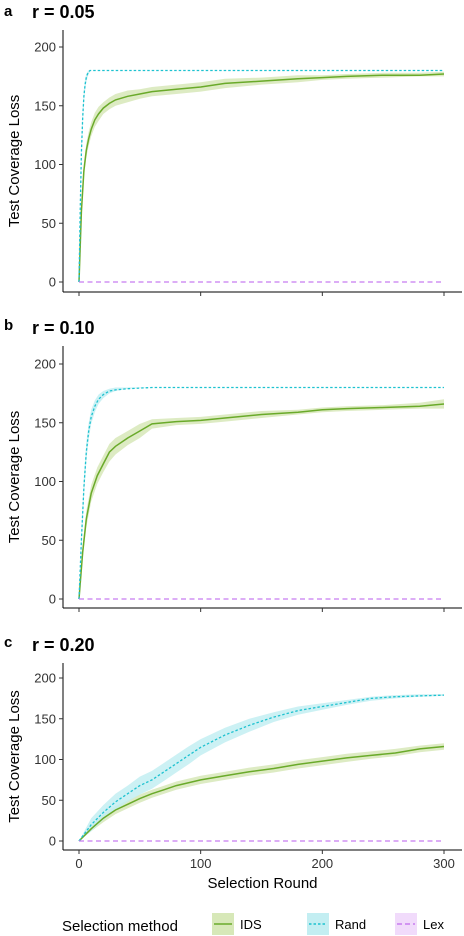 Image resolution: width=464 pixels, height=936 pixels. I want to click on panel-letter: c, so click(8, 642).